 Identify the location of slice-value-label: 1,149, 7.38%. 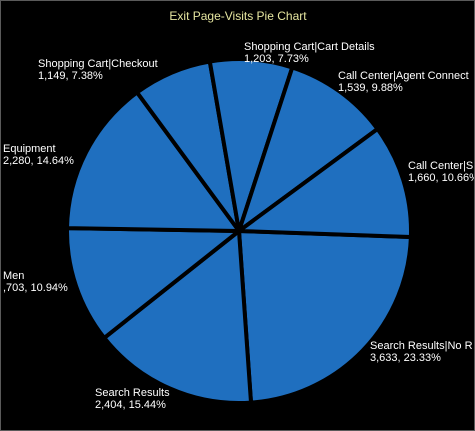
(70, 76).